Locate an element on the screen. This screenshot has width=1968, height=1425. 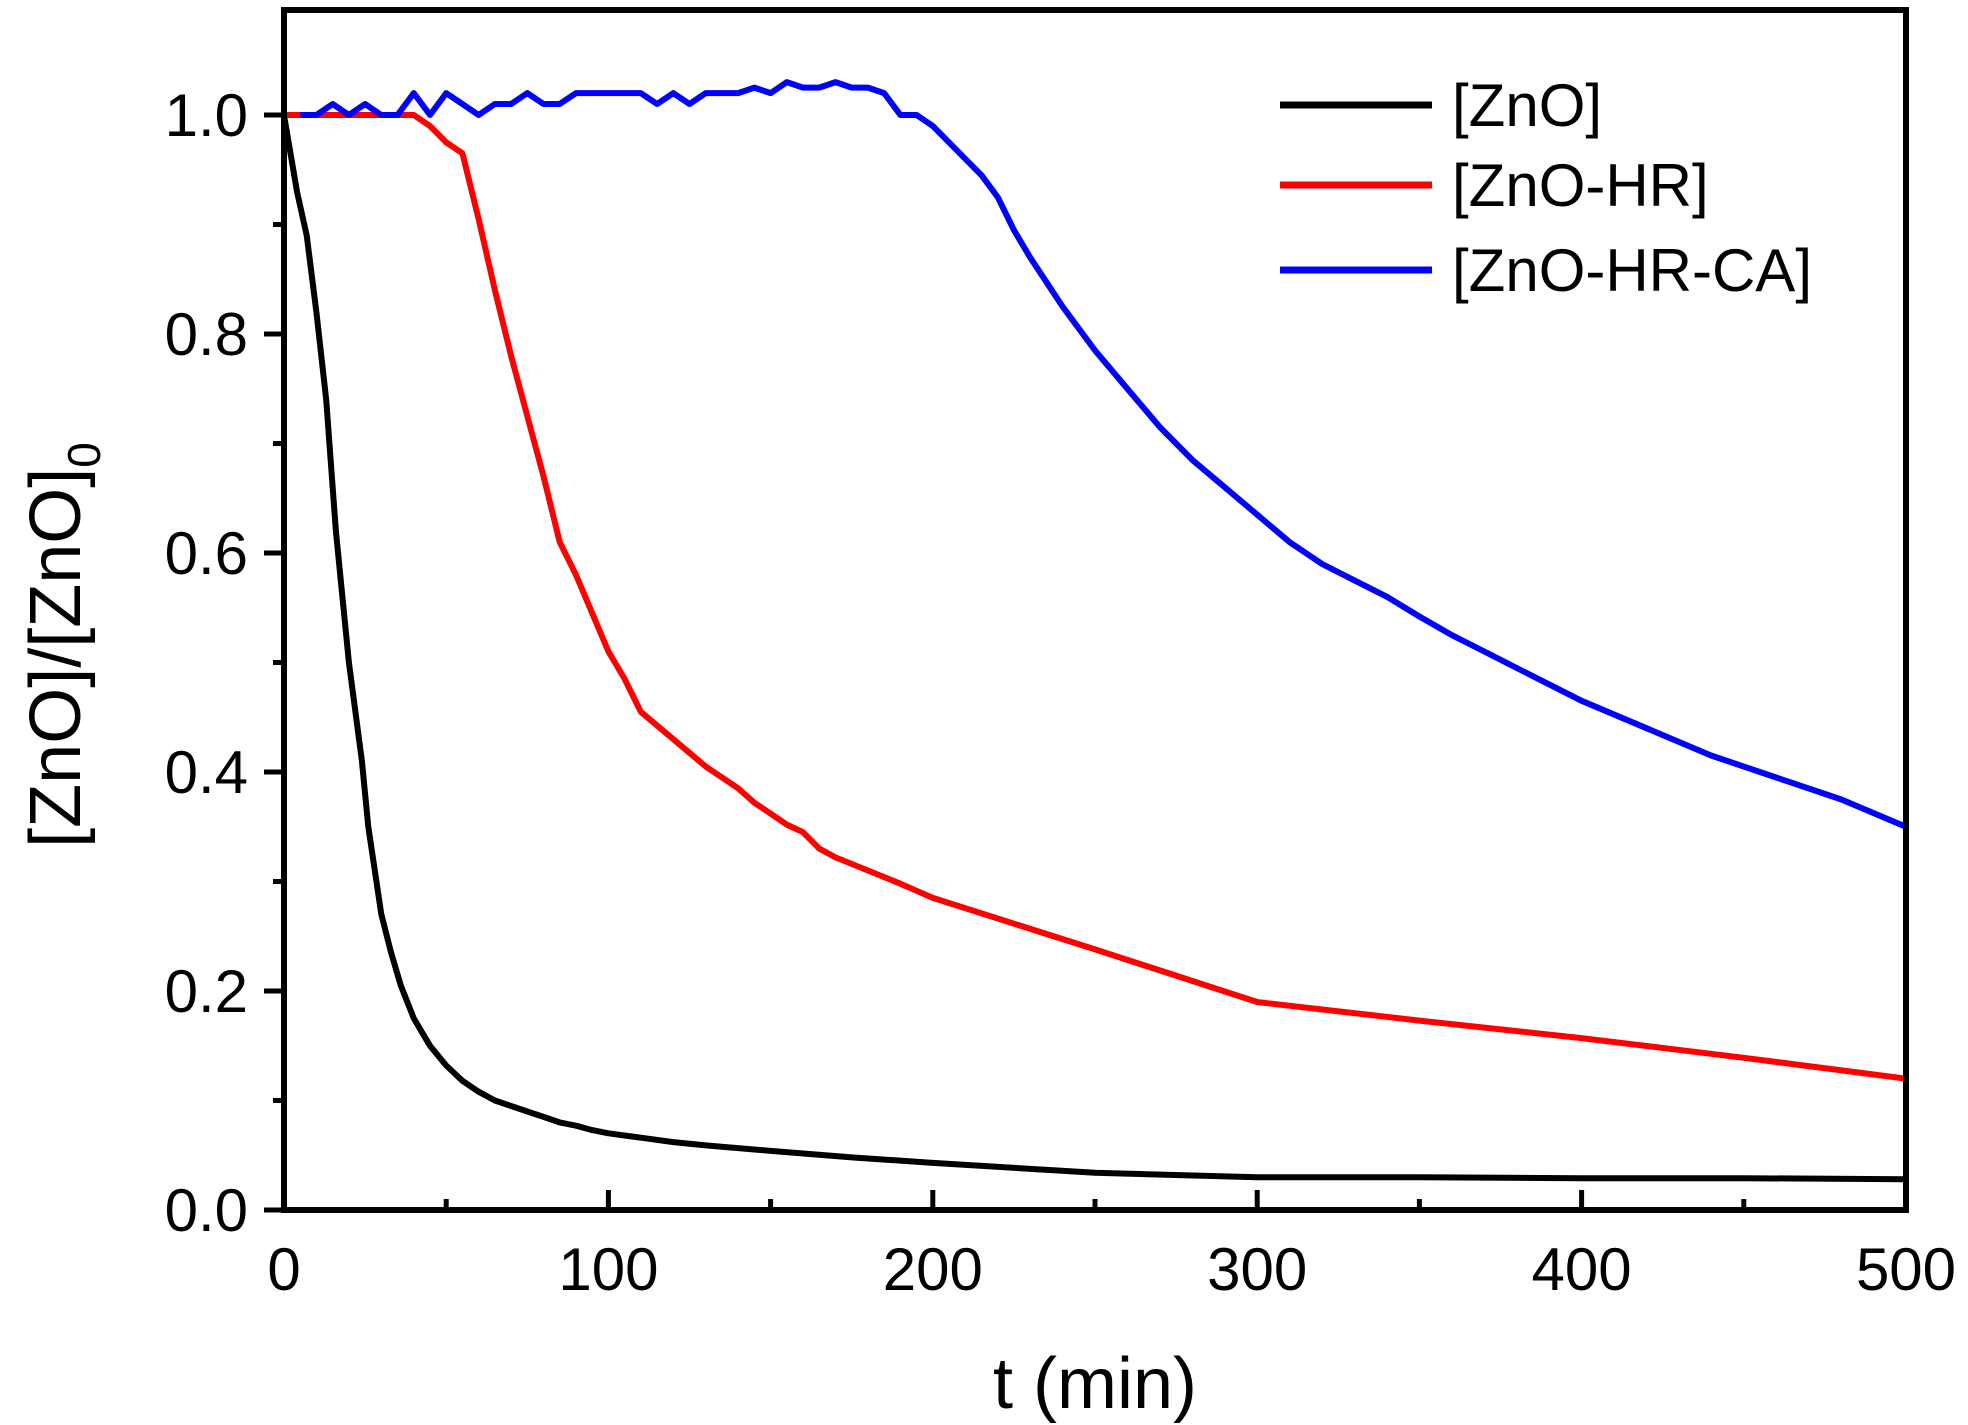
x-tick-labels: 0 100 200 300 400 500 is located at coordinates (1111, 1269).